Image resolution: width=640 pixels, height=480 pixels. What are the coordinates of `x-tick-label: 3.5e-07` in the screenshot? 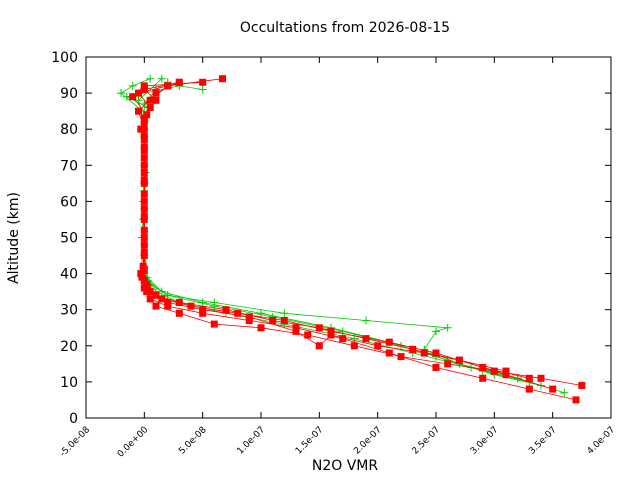 It's located at (543, 441).